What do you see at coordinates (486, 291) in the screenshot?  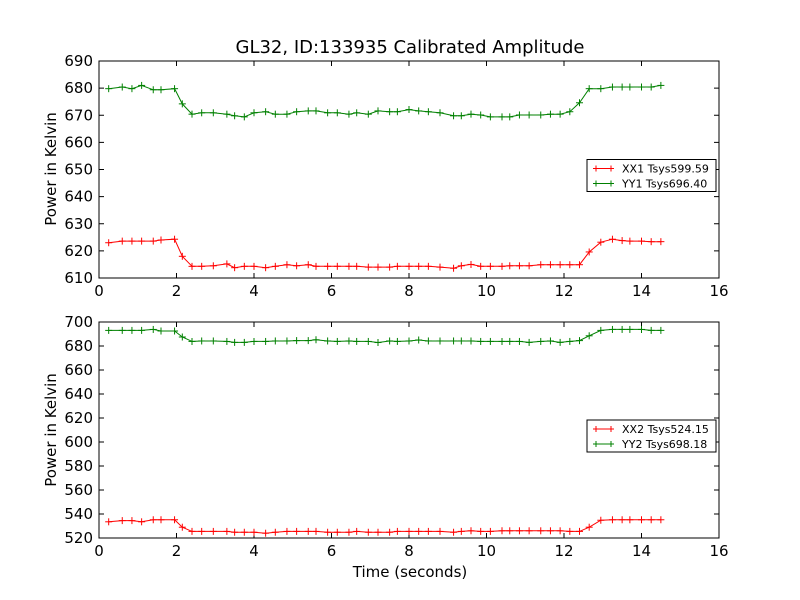 I see `top-panel-x-tick-label: 10` at bounding box center [486, 291].